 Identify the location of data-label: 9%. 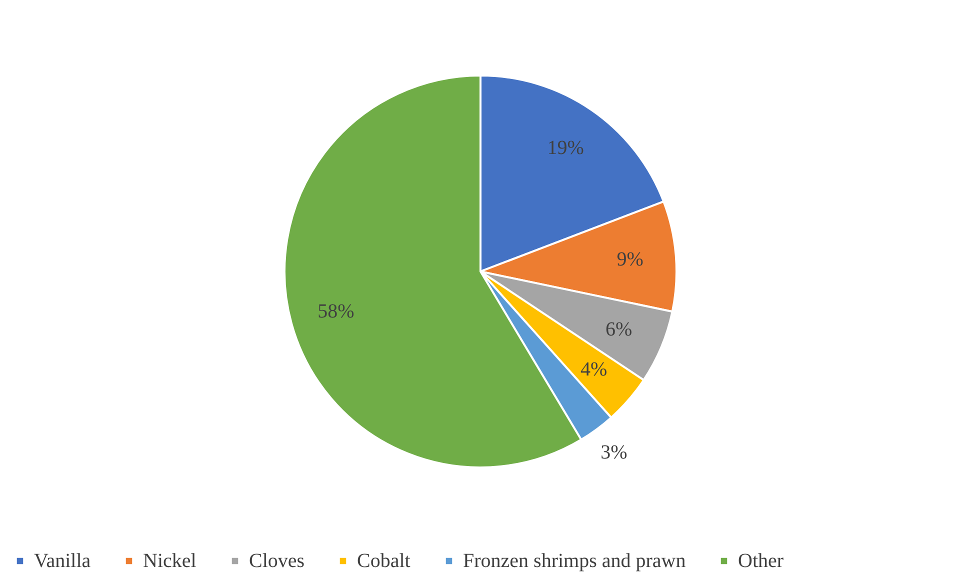
(630, 259).